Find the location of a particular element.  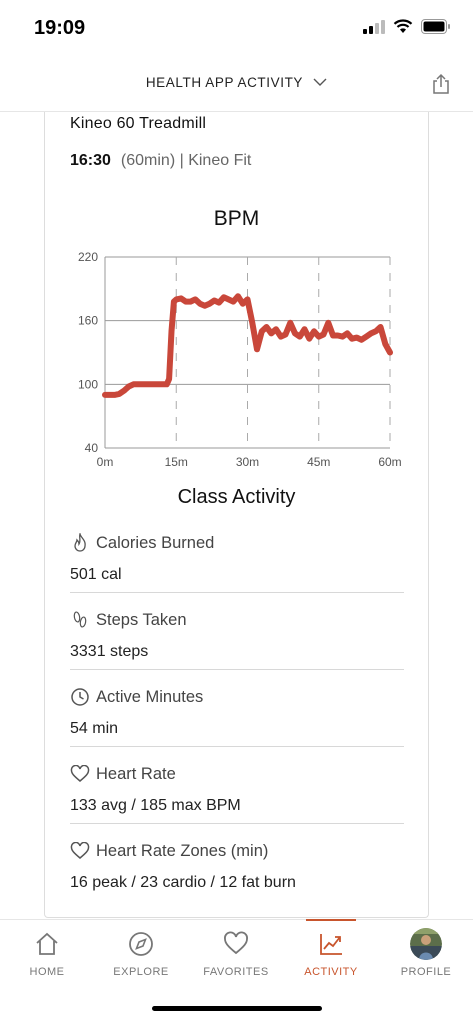

metric-value: 133 avg / 185 max BPM is located at coordinates (155, 805).